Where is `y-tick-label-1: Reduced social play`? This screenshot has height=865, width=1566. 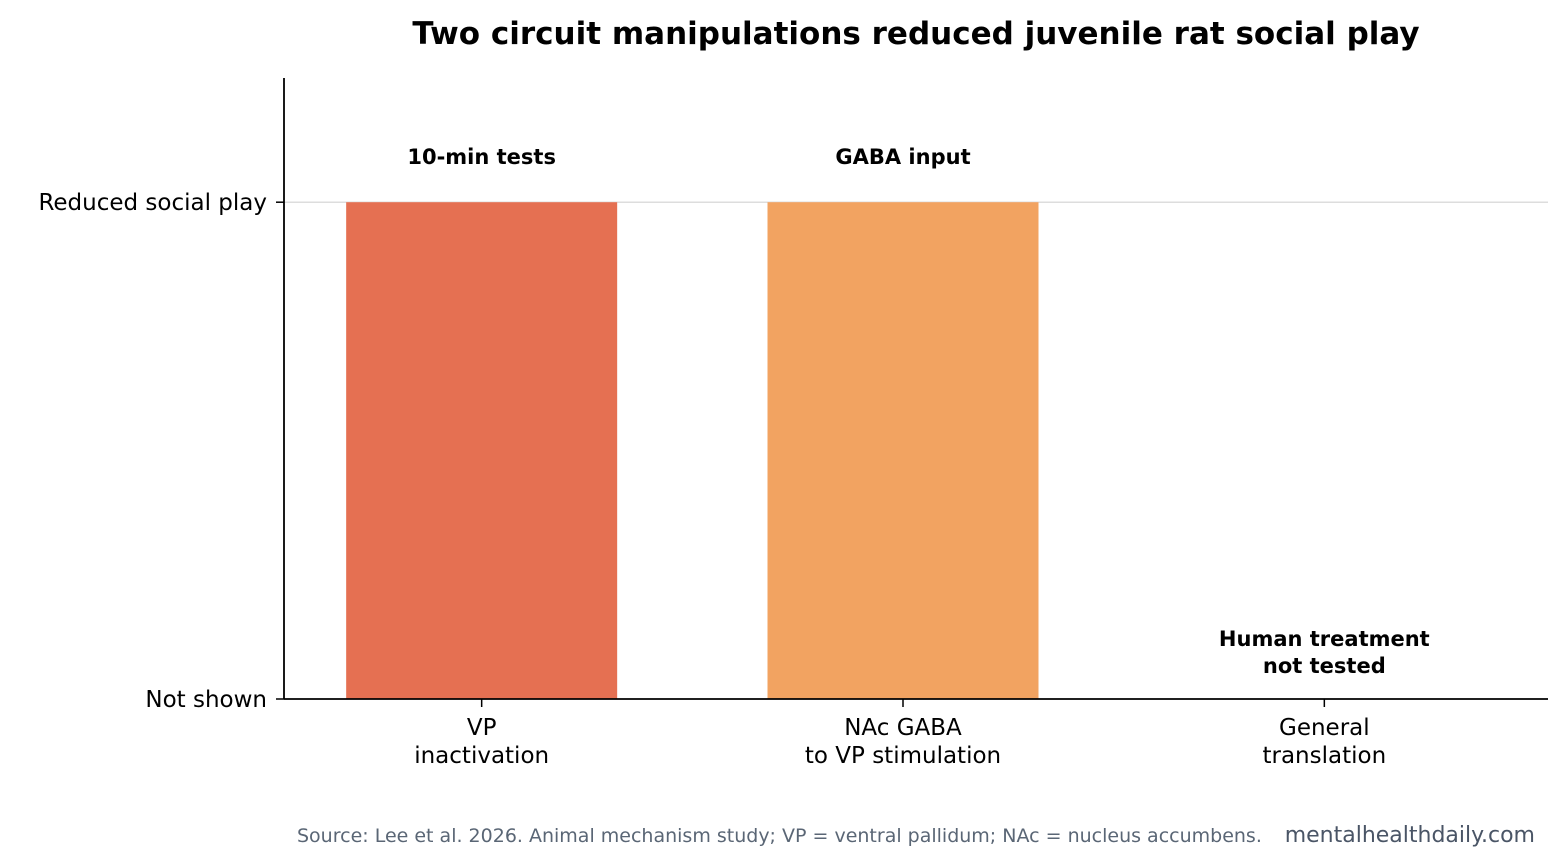
y-tick-label-1: Reduced social play is located at coordinates (152, 203).